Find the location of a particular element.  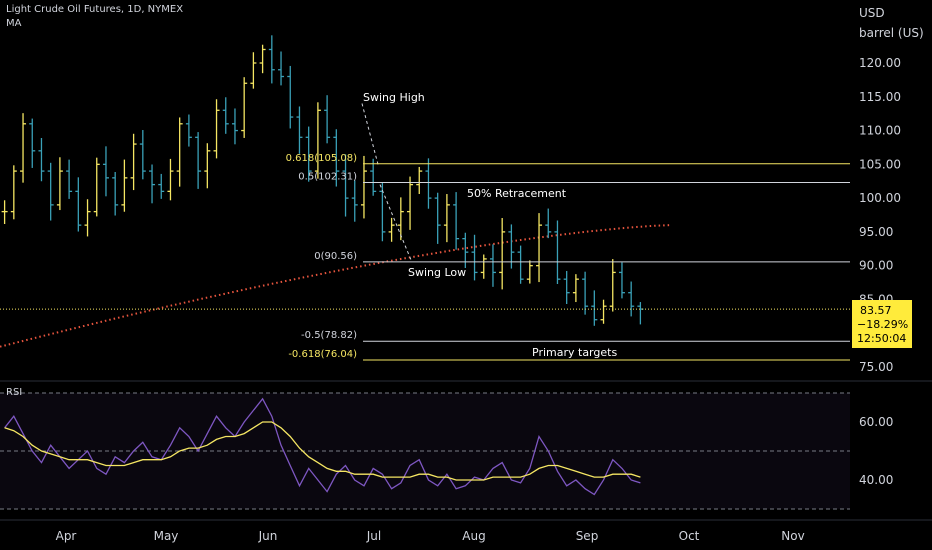

last-price-countdown: 12:50:04 is located at coordinates (881, 338).